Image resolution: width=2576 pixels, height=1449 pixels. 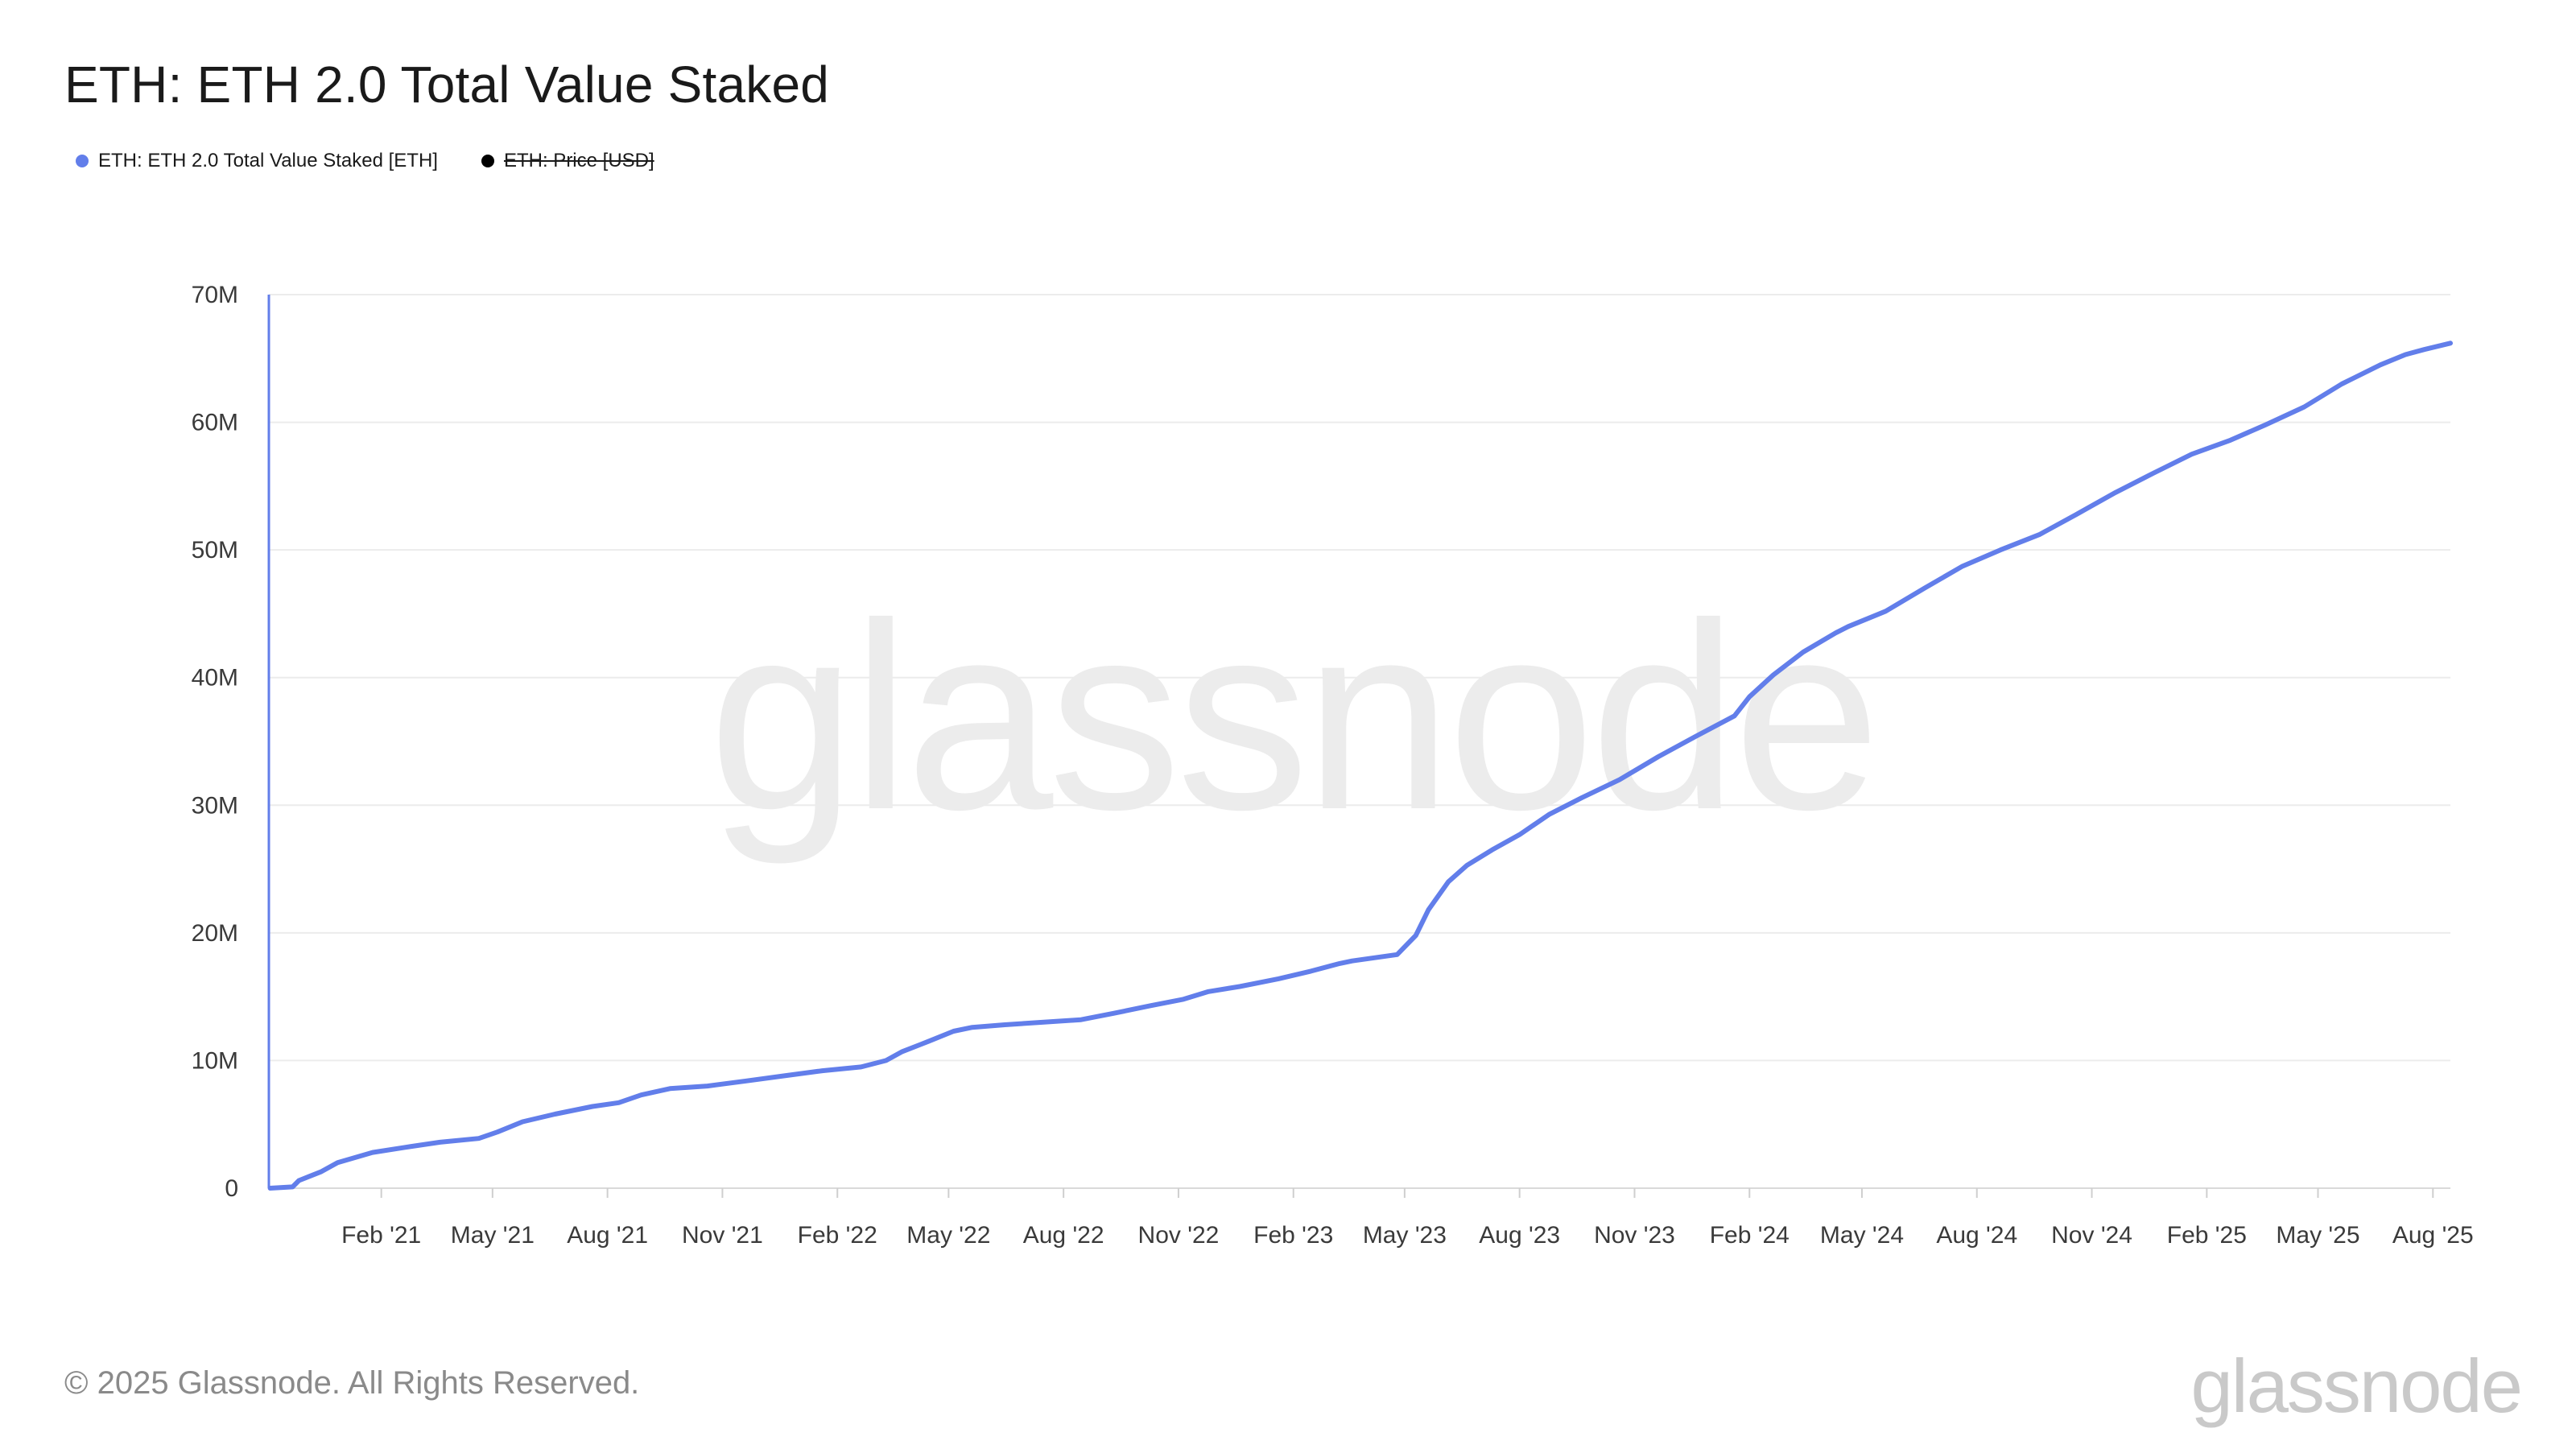 I want to click on y-tick-label: 50M, so click(x=215, y=550).